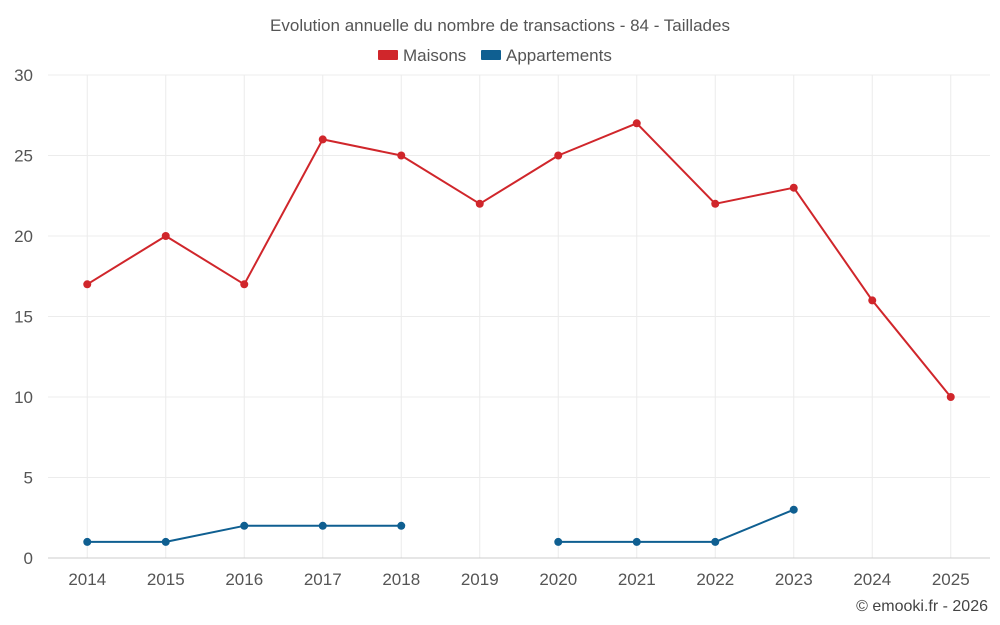 This screenshot has height=625, width=1000. What do you see at coordinates (23, 397) in the screenshot?
I see `y-tick-label: 10` at bounding box center [23, 397].